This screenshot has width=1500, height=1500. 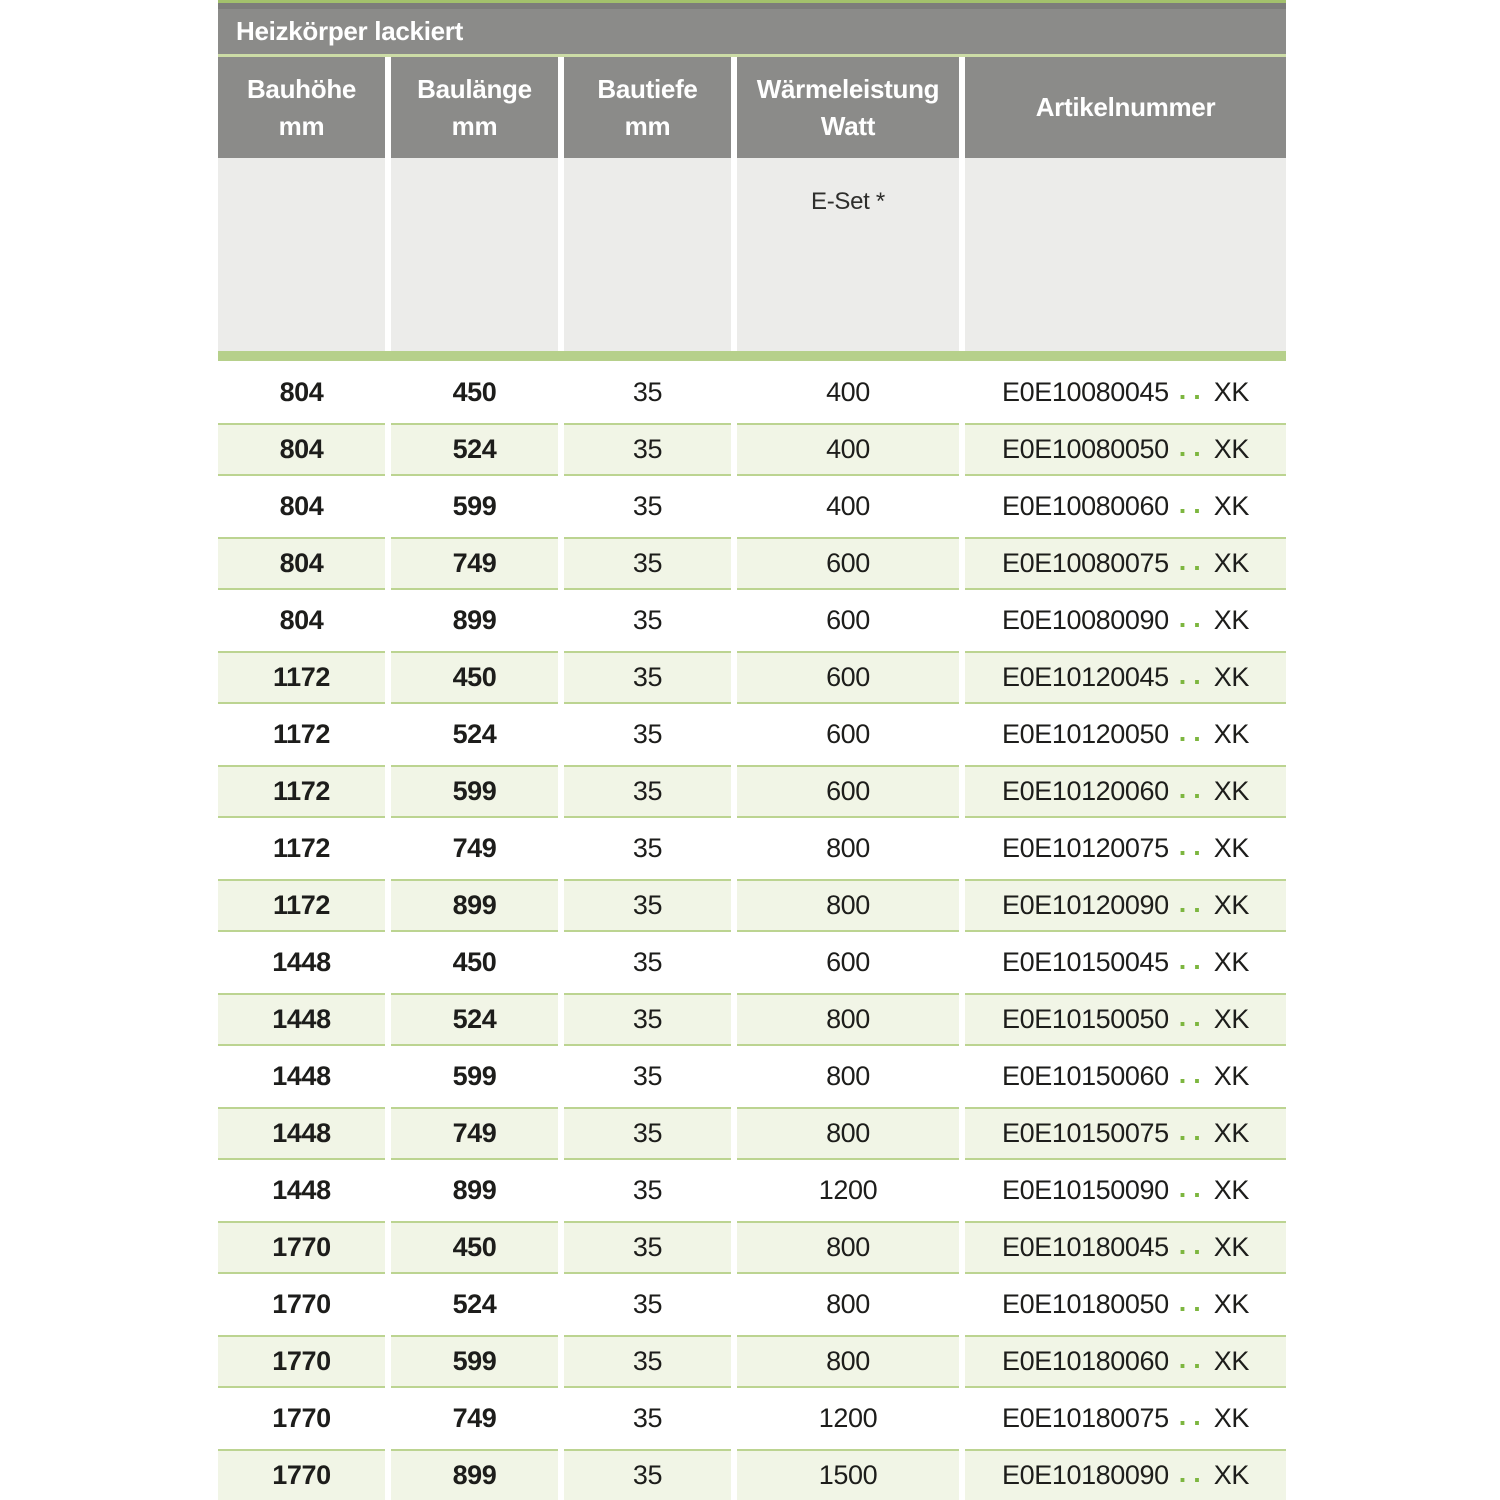 What do you see at coordinates (848, 201) in the screenshot?
I see `eset-label: E-Set *` at bounding box center [848, 201].